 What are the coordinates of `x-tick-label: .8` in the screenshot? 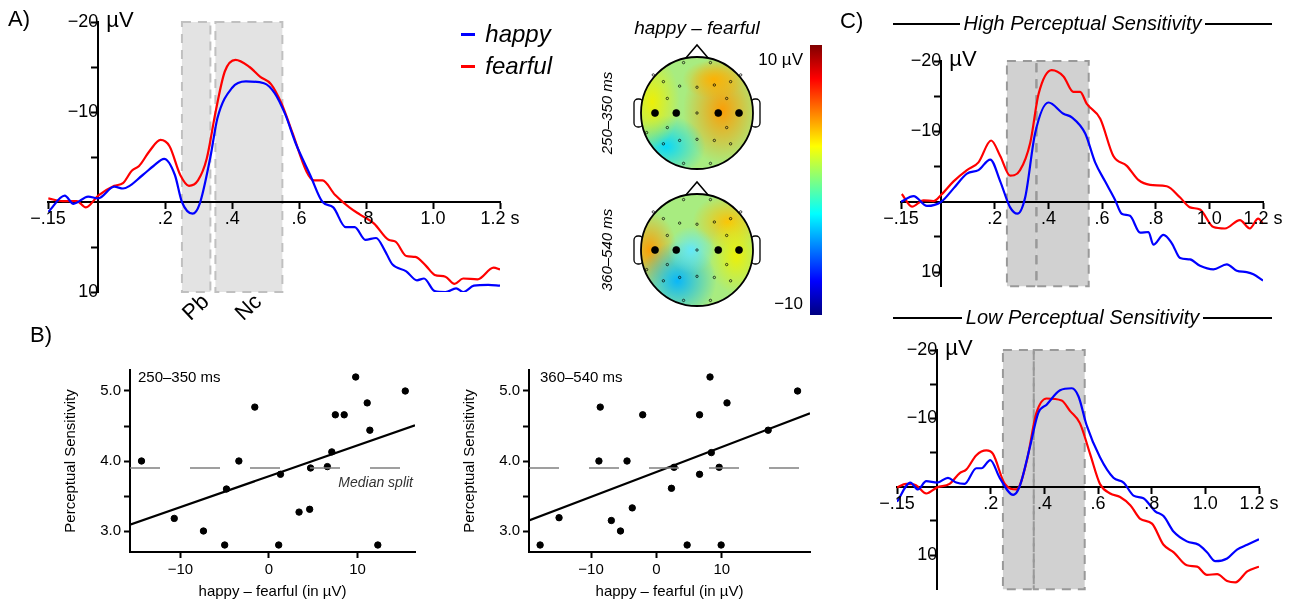 It's located at (1156, 217).